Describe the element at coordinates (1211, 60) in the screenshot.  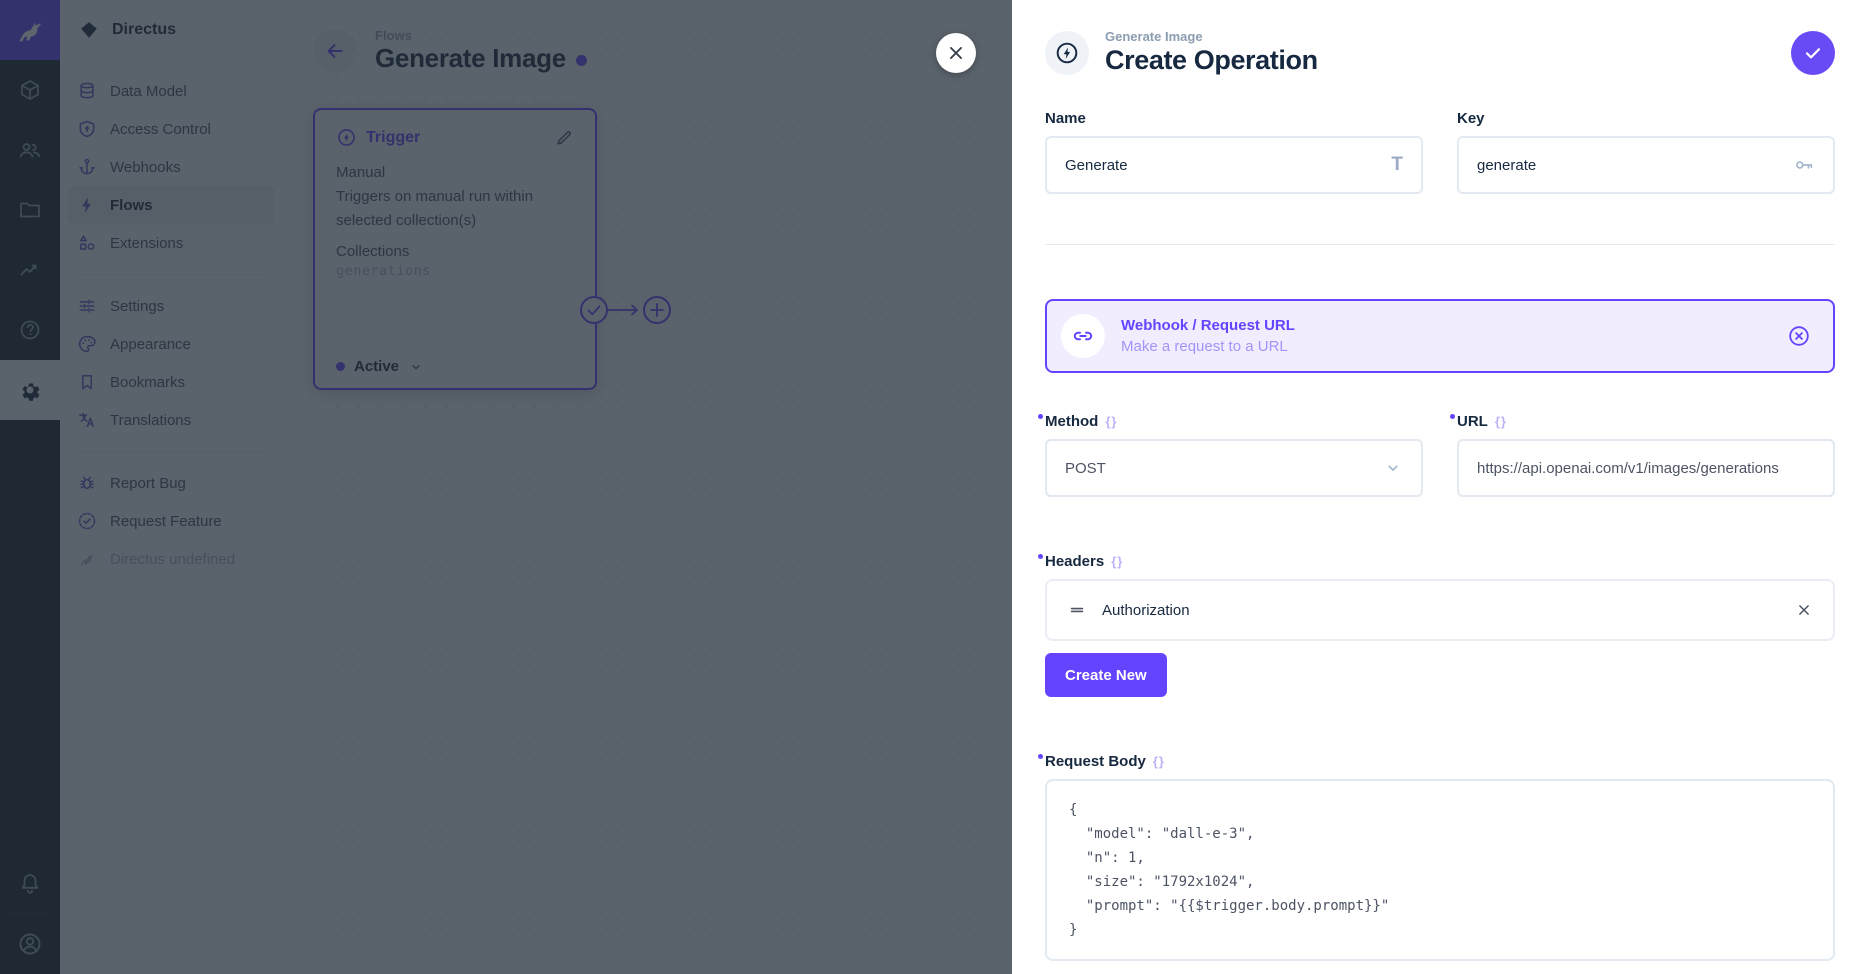
I see `drawer-title: Create Operation` at that location.